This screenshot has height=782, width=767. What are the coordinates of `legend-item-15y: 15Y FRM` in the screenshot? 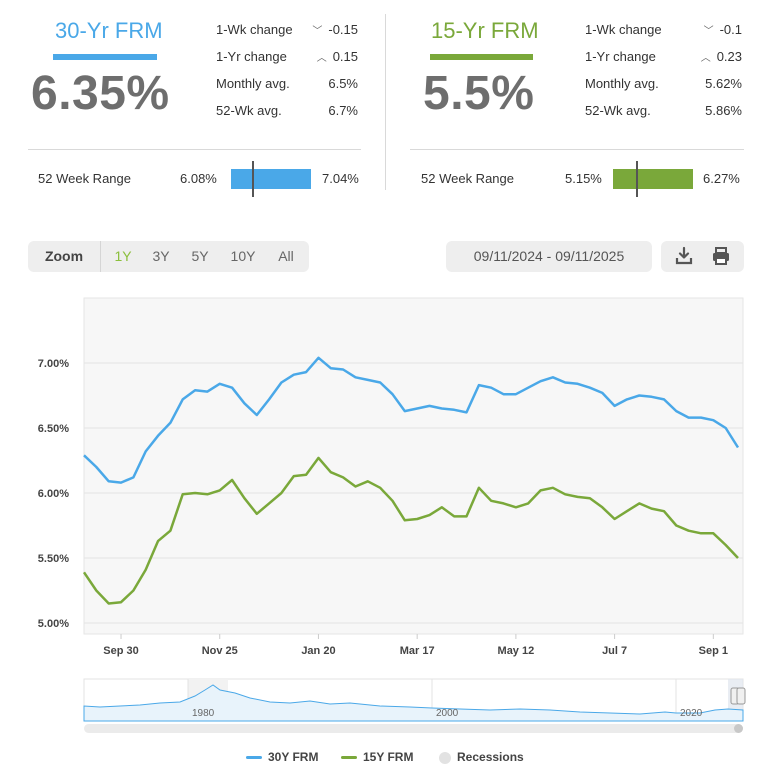 It's located at (377, 757).